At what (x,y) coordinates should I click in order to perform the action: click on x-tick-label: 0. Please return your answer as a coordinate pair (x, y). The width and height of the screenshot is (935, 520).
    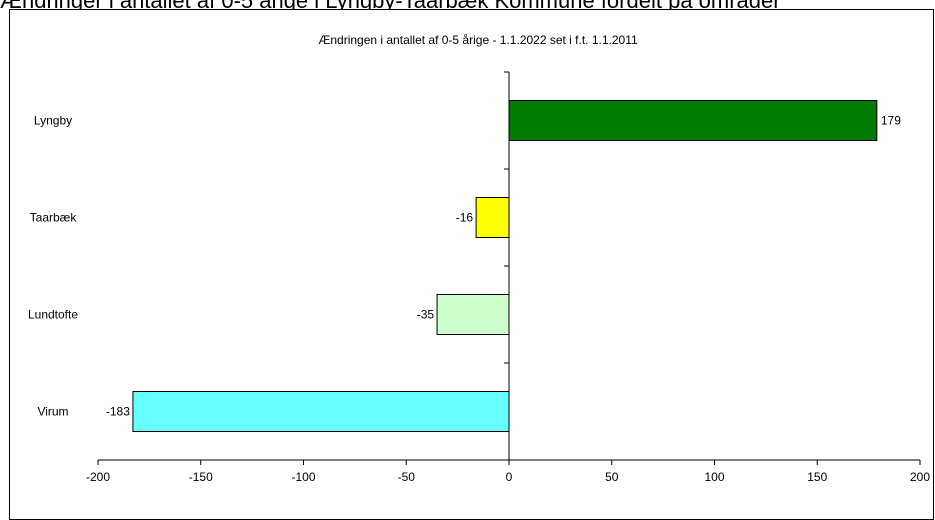
    Looking at the image, I should click on (509, 477).